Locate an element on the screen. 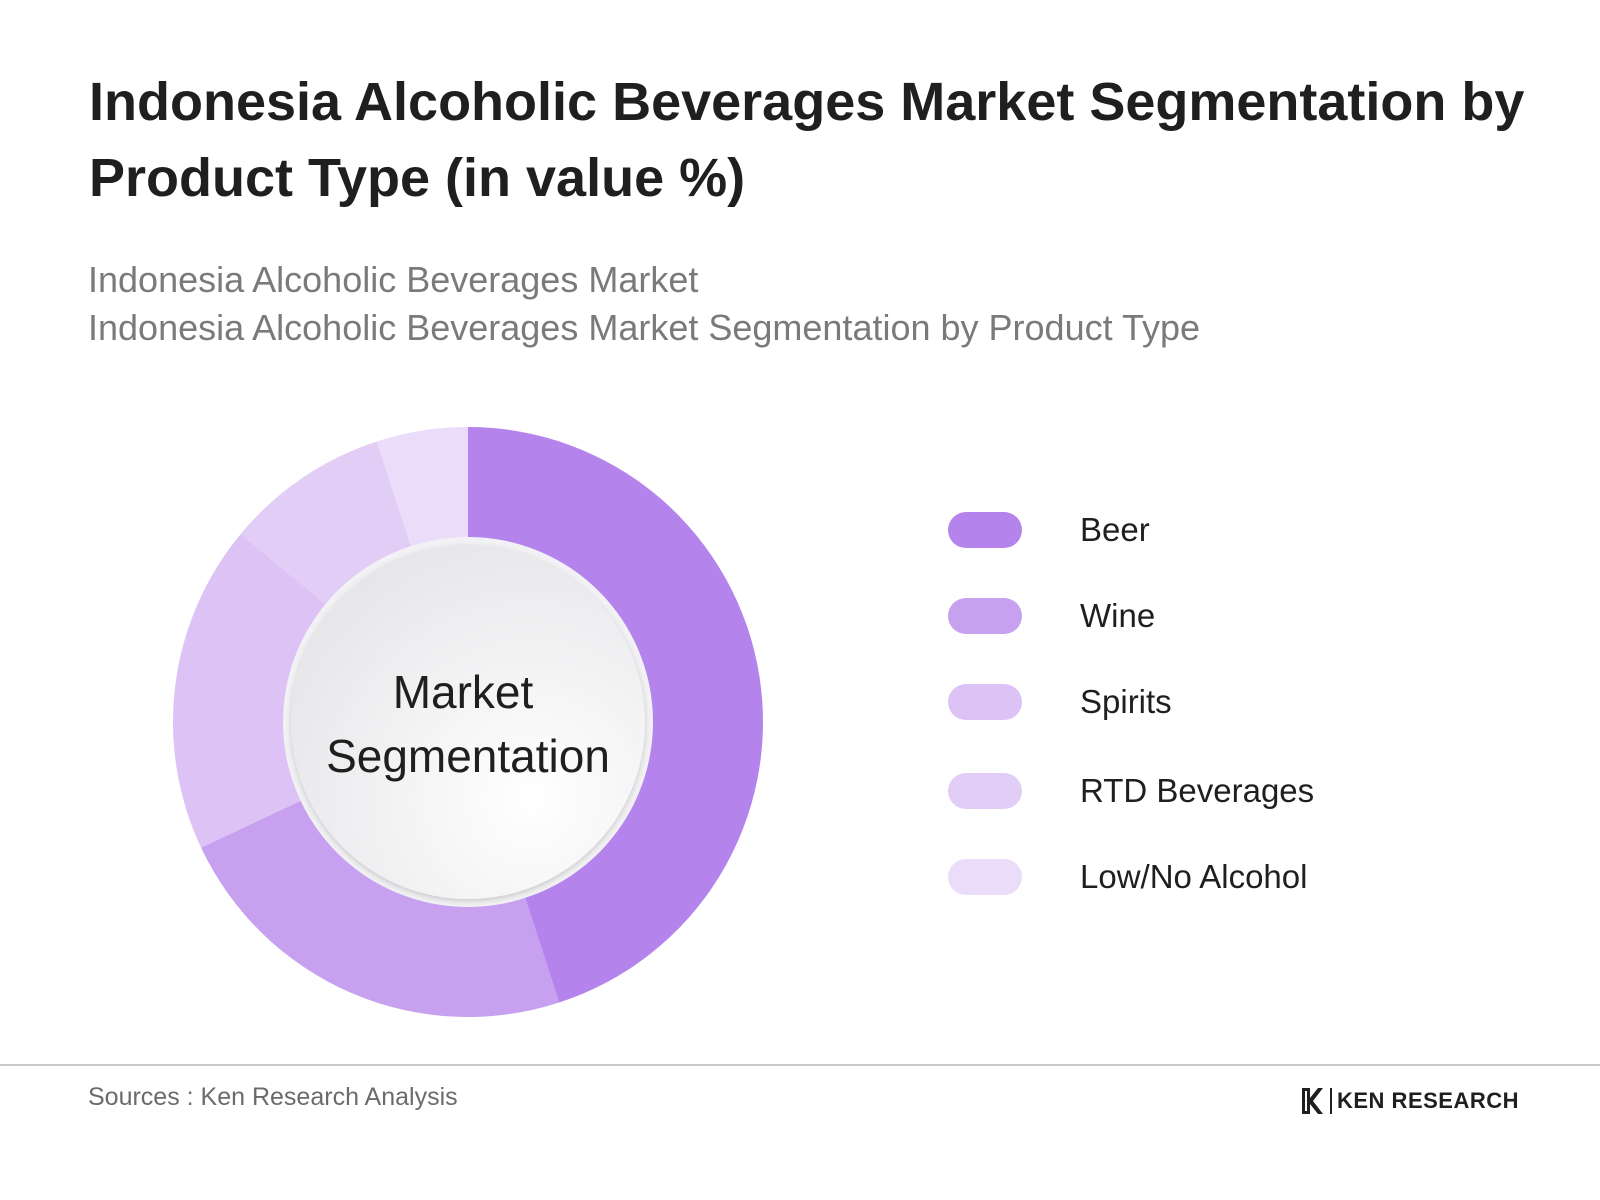 The image size is (1600, 1200). legend-item-spirits: Spirits is located at coordinates (1228, 702).